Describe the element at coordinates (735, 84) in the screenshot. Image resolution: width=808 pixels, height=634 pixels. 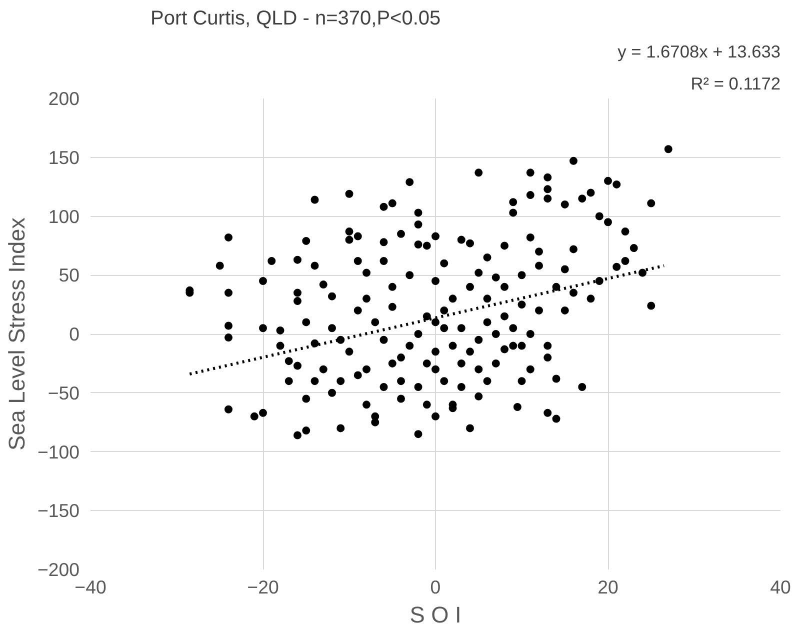
I see `text: R² = 0.1172` at that location.